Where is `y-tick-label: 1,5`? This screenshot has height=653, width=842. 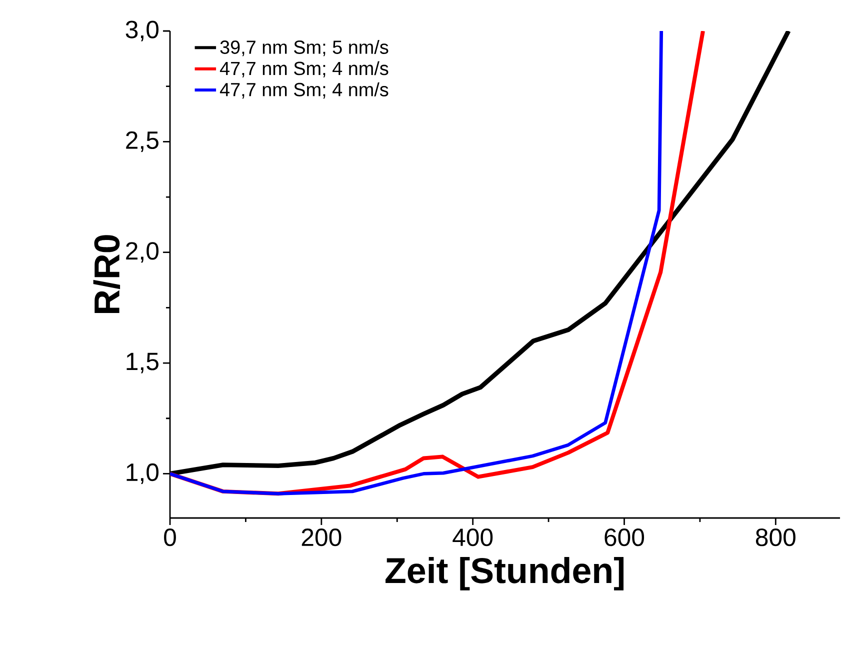 y-tick-label: 1,5 is located at coordinates (142, 363).